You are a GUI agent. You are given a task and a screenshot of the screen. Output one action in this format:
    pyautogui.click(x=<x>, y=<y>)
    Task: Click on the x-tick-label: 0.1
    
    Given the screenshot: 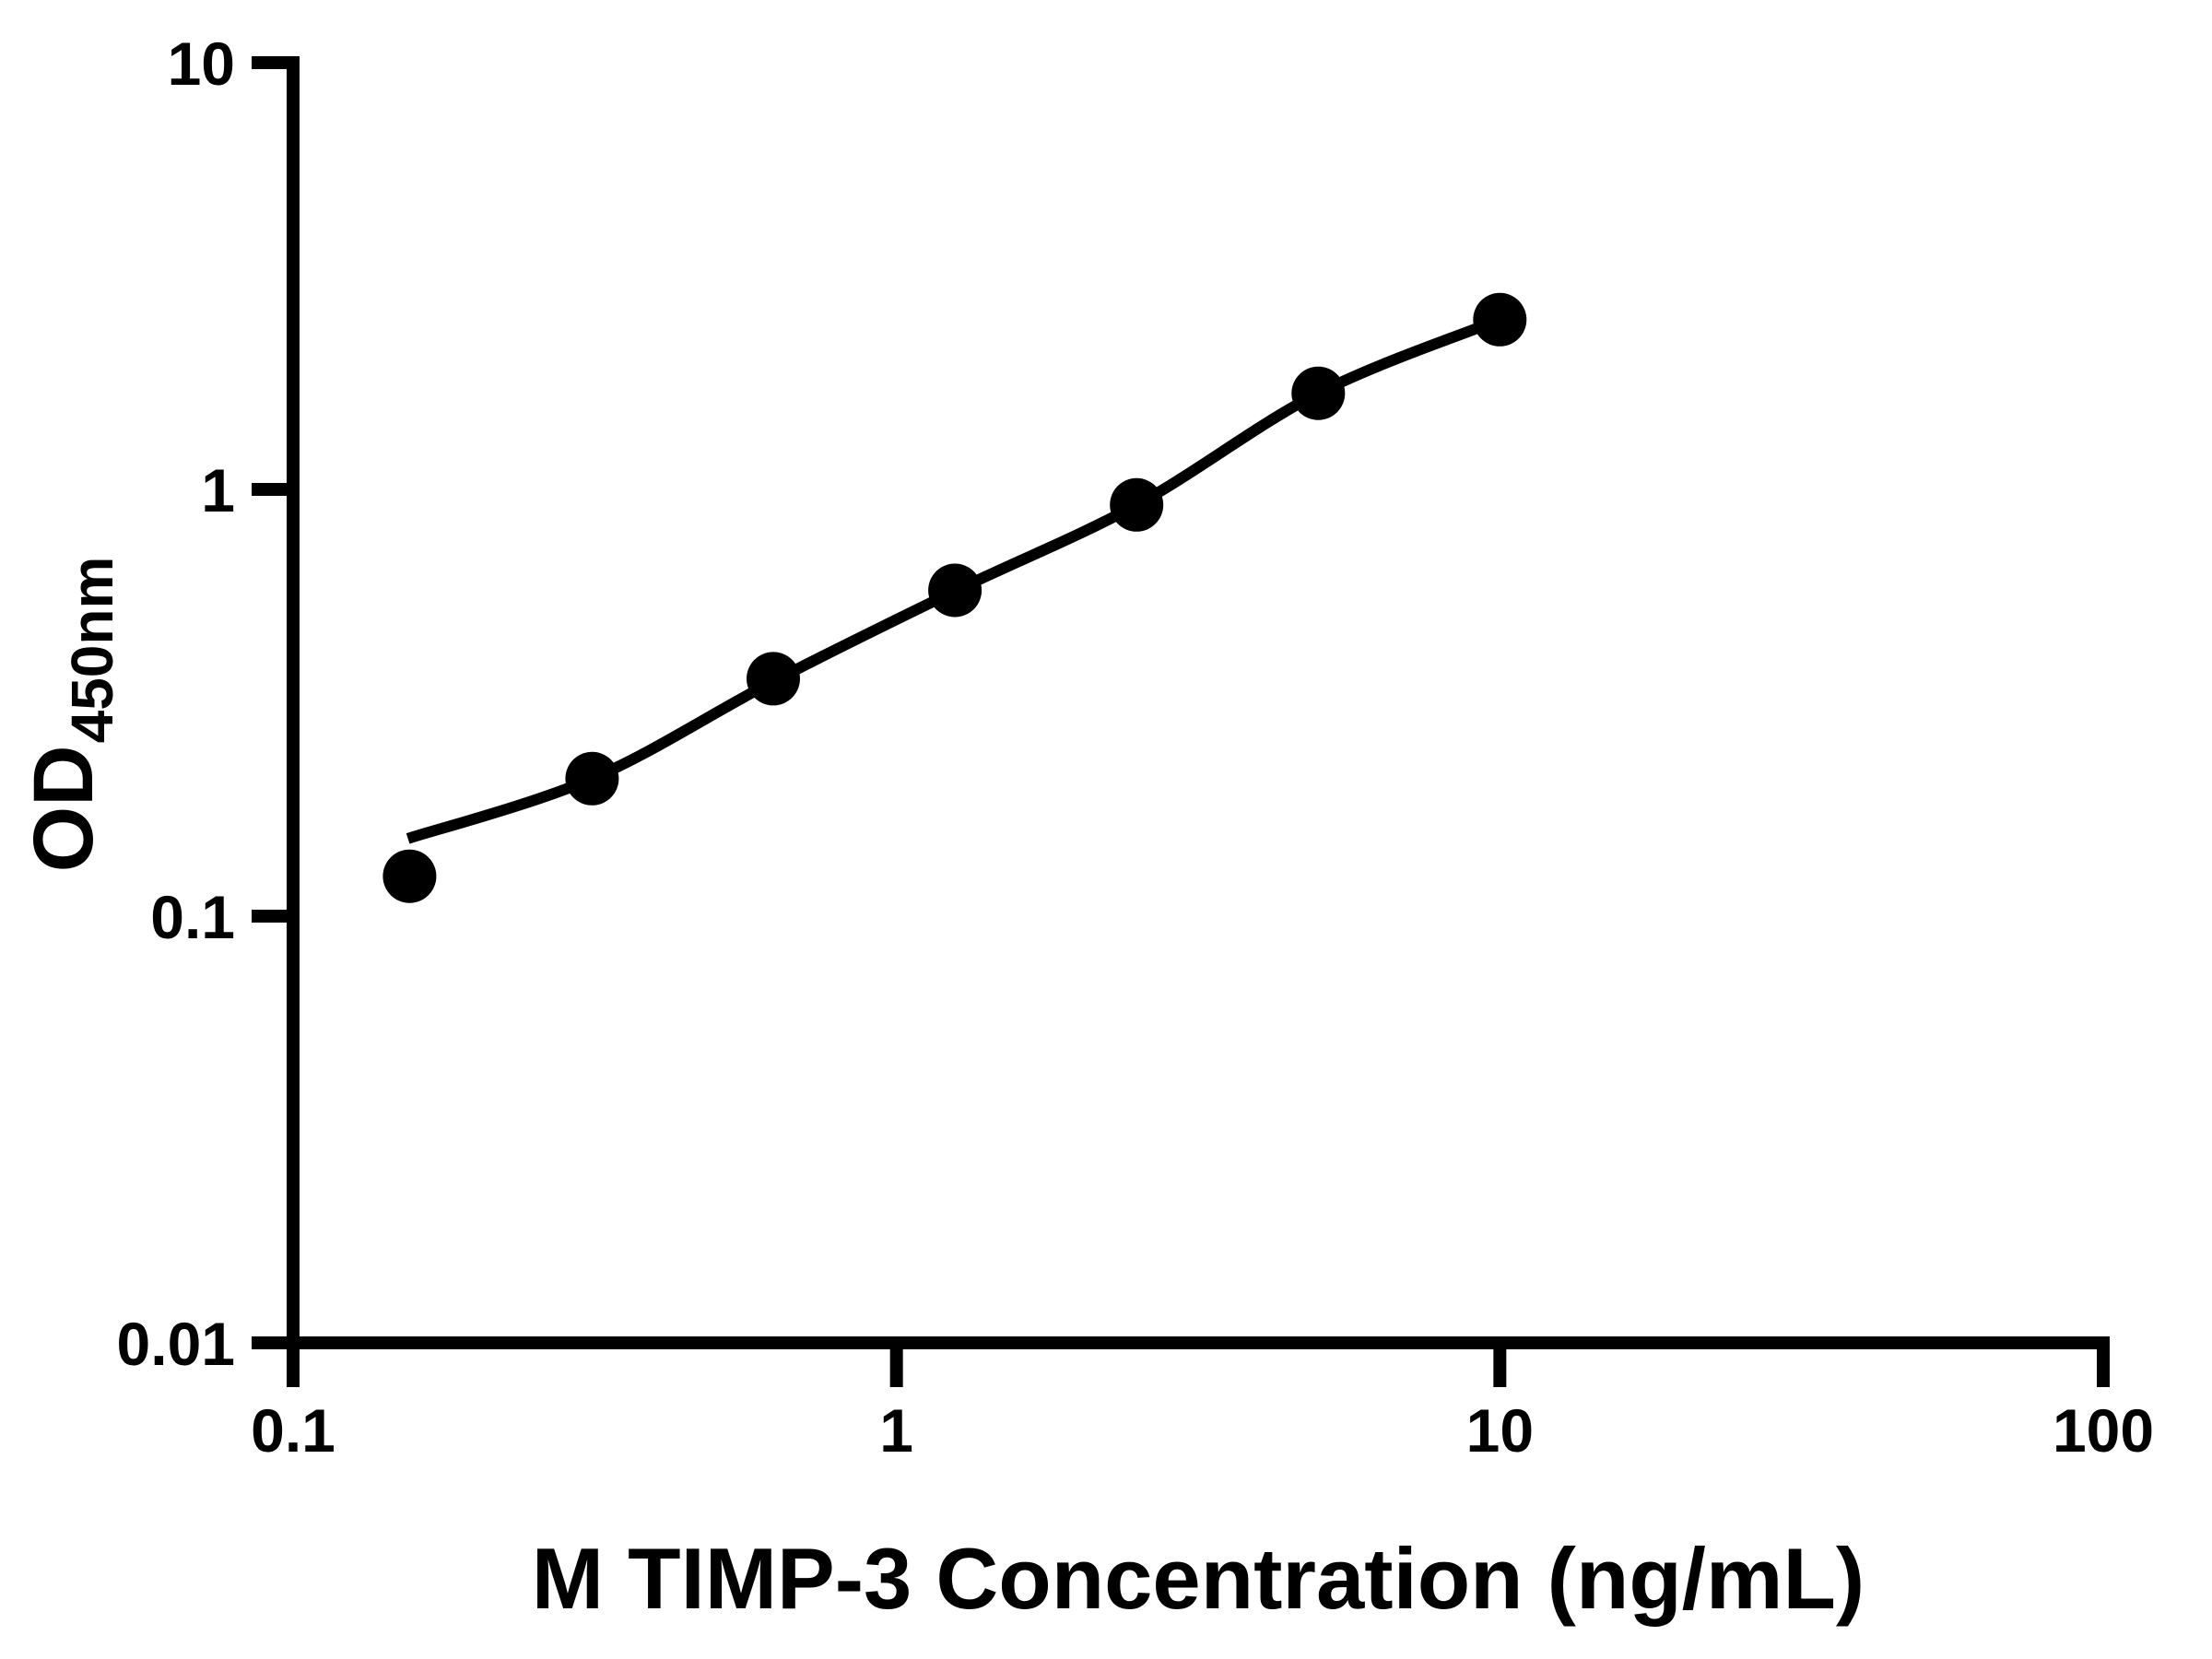 What is the action you would take?
    pyautogui.click(x=293, y=1430)
    